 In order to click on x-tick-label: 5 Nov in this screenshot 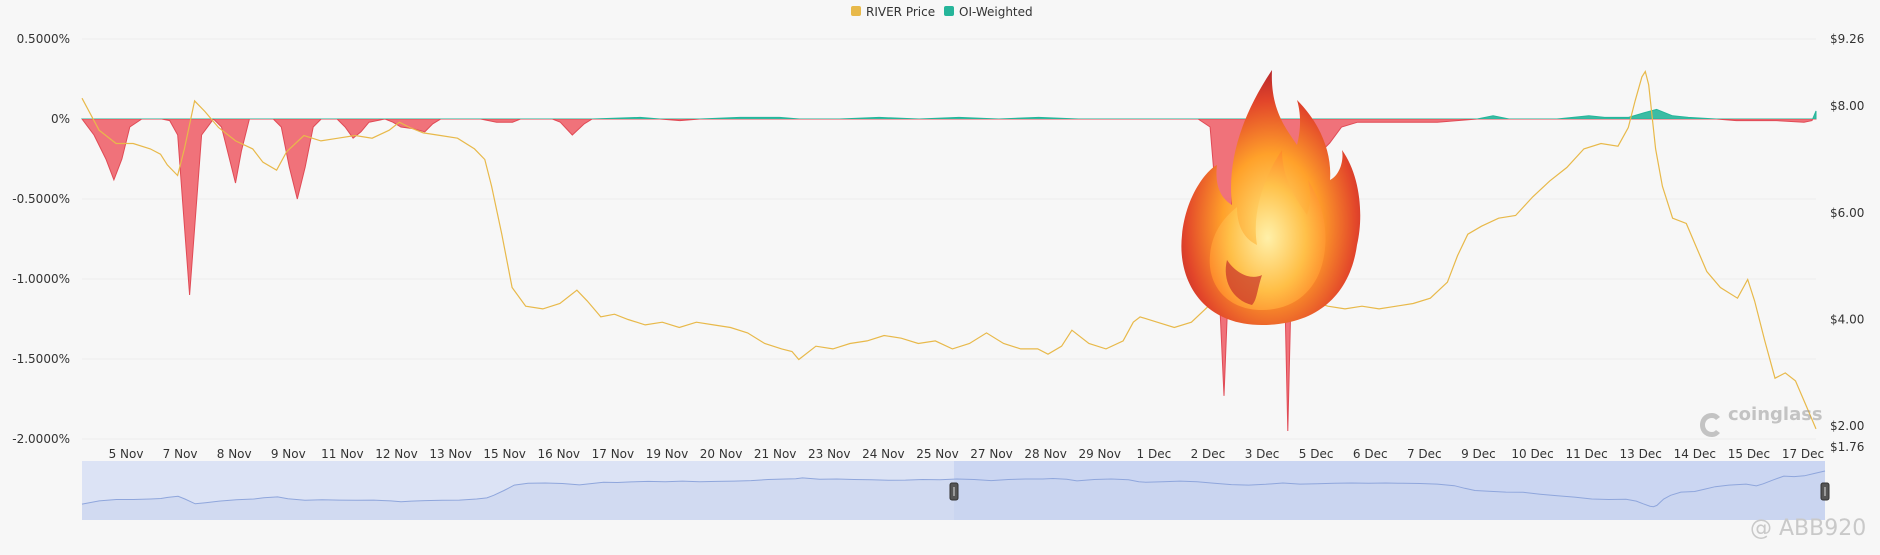, I will do `click(126, 454)`.